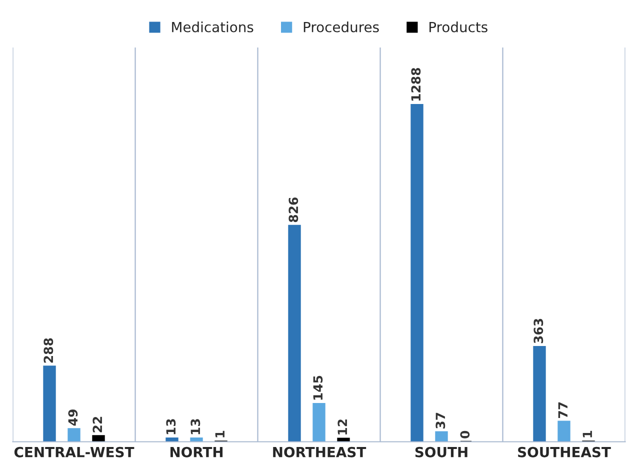  What do you see at coordinates (539, 331) in the screenshot?
I see `data-label: 363` at bounding box center [539, 331].